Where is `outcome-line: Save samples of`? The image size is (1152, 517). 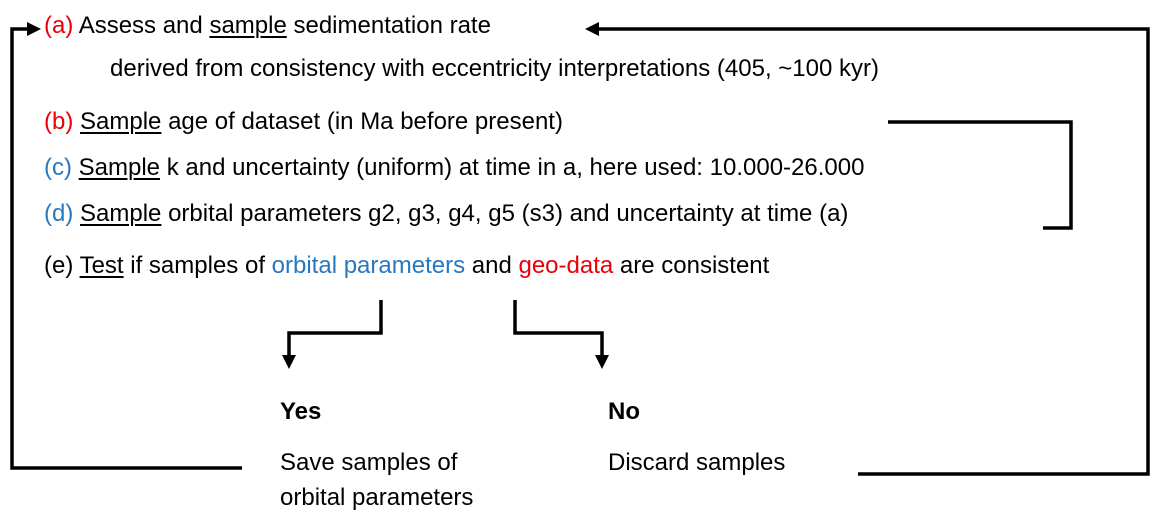
outcome-line: Save samples of is located at coordinates (369, 462).